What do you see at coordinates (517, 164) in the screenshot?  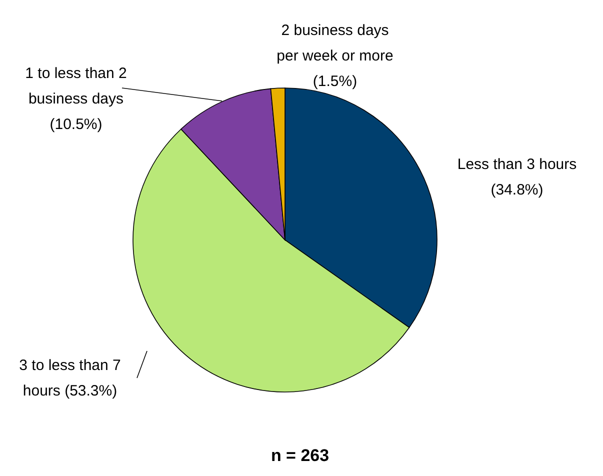 I see `slice-label: Less than 3 hours` at bounding box center [517, 164].